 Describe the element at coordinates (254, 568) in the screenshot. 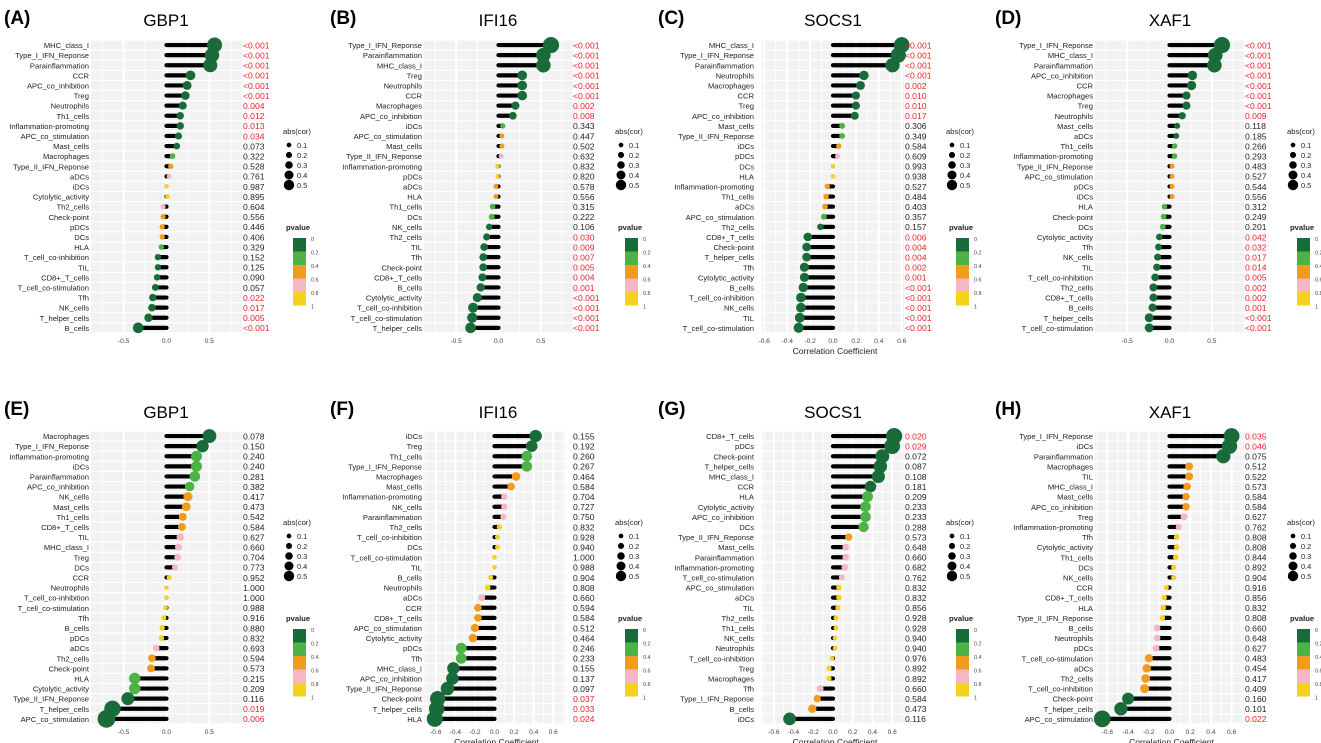

I see `pvalue-label: 0.773` at that location.